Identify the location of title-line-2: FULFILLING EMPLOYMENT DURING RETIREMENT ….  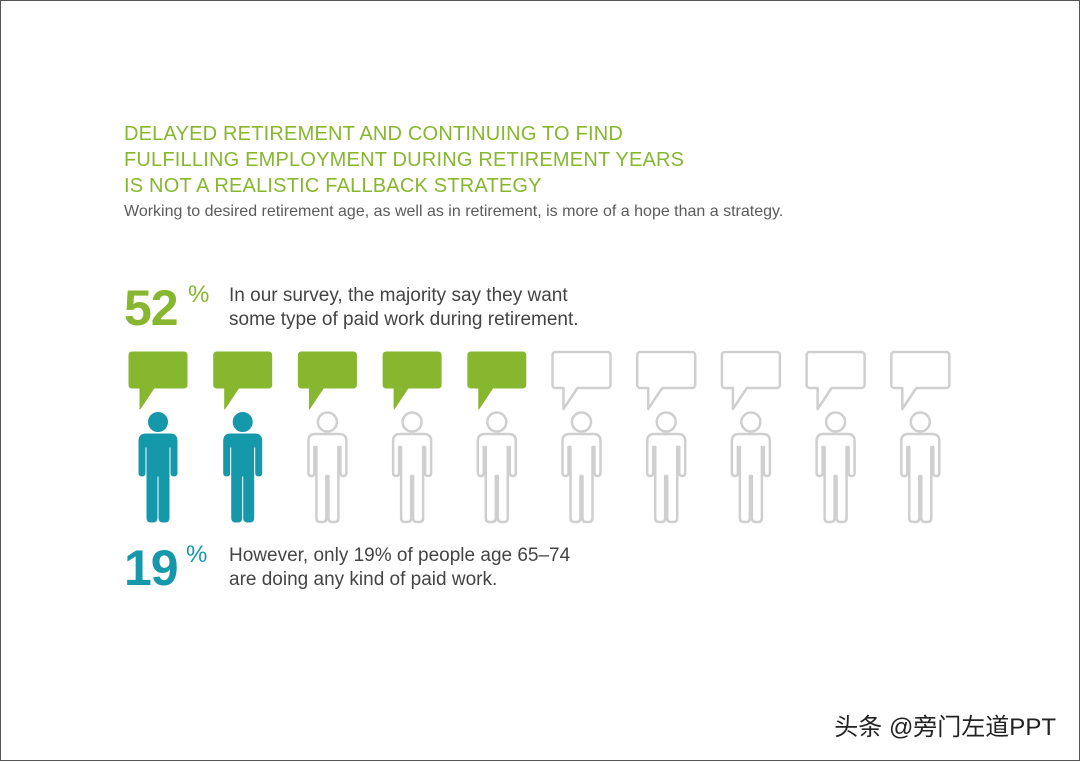
(404, 160).